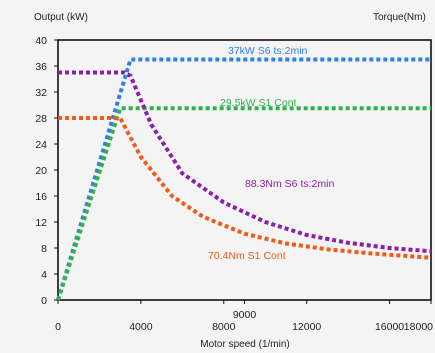  Describe the element at coordinates (61, 17) in the screenshot. I see `y-left-title: Output (kW)` at that location.